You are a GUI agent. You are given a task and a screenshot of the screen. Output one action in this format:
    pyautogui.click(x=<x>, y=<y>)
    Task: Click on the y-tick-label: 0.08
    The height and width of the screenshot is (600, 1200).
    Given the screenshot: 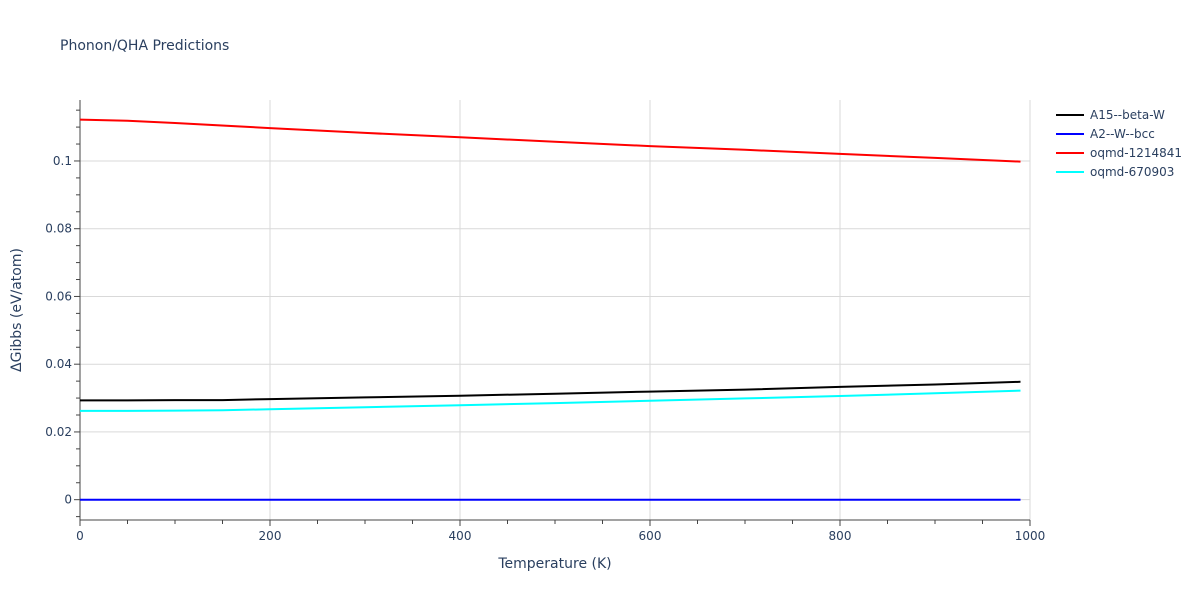 What is the action you would take?
    pyautogui.click(x=58, y=229)
    